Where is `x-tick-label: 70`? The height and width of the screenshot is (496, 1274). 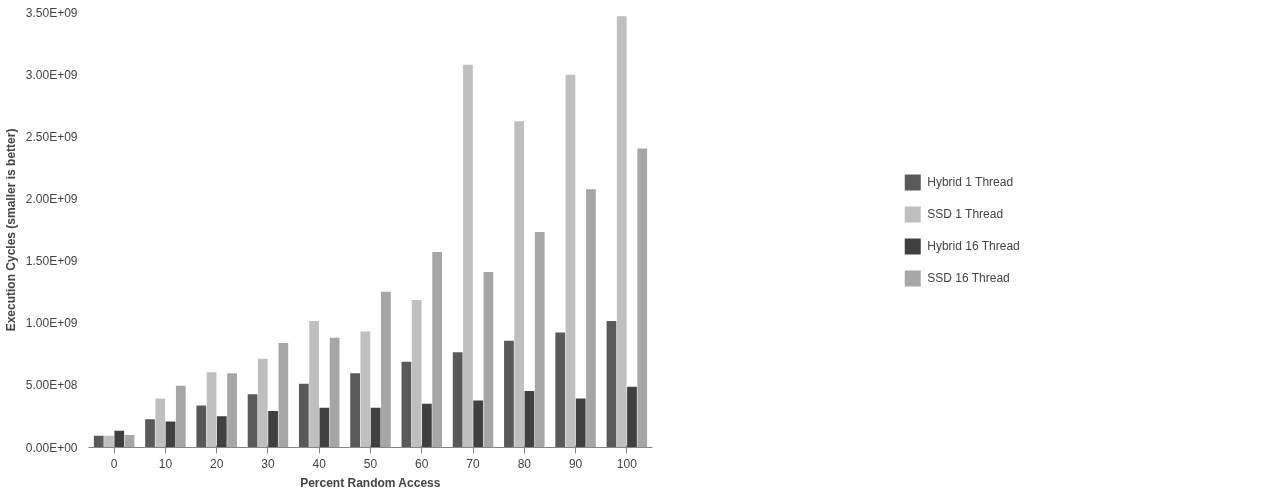
x-tick-label: 70 is located at coordinates (473, 463).